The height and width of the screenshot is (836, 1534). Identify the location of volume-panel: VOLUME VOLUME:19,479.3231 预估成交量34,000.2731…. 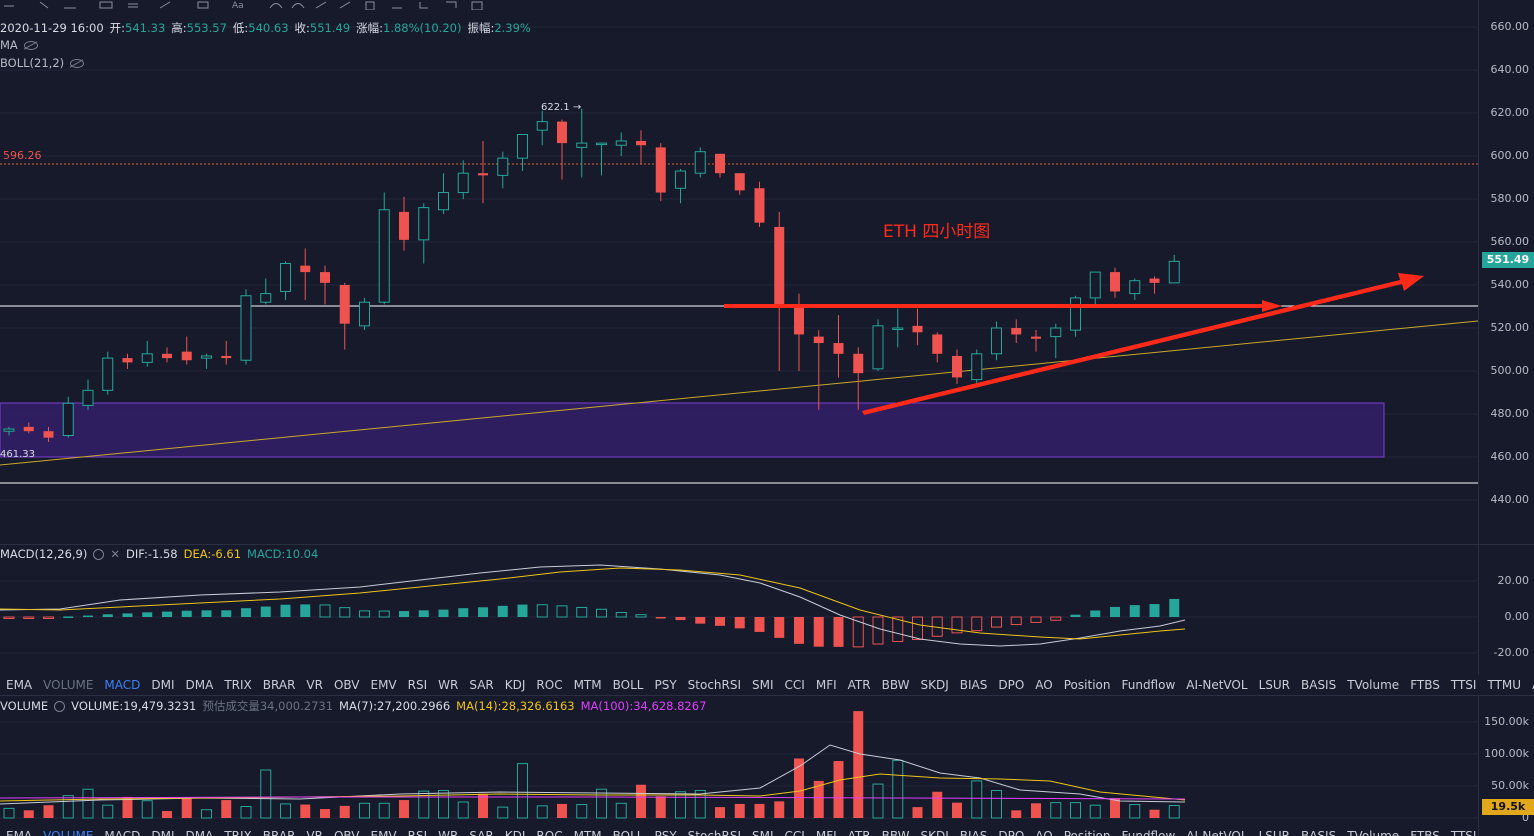
(739, 761).